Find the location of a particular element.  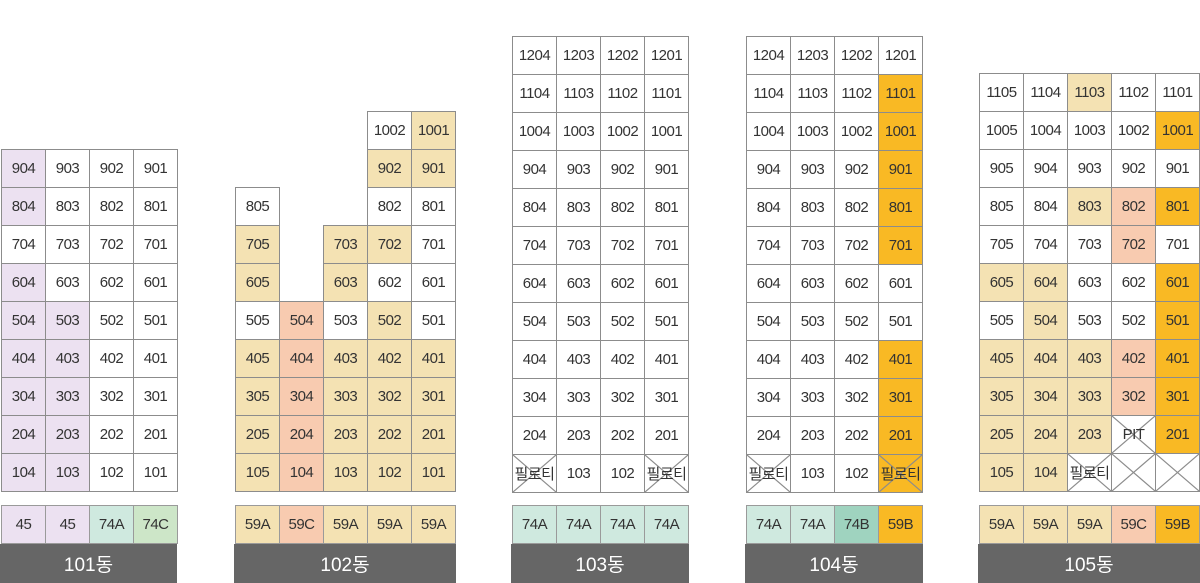

unit-cell: 402 is located at coordinates (1133, 358).